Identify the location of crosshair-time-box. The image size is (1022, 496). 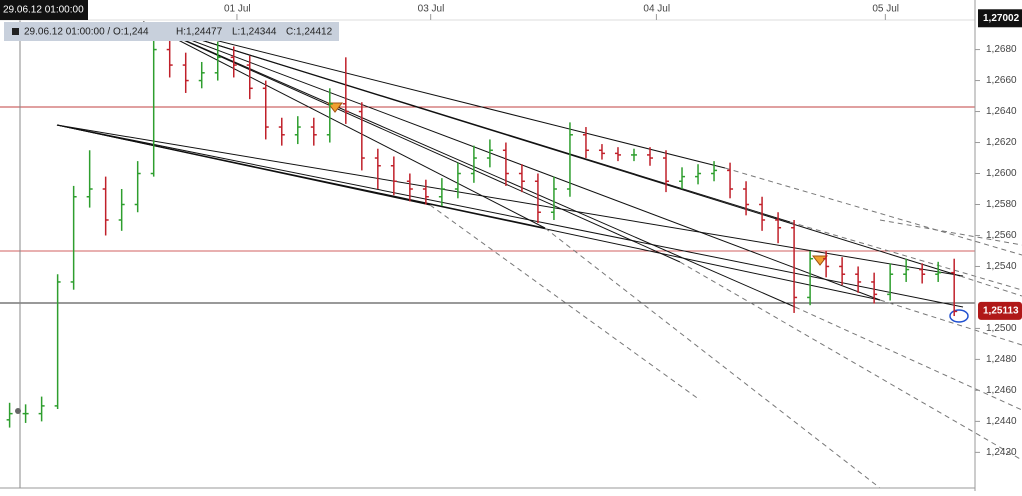
(44, 10).